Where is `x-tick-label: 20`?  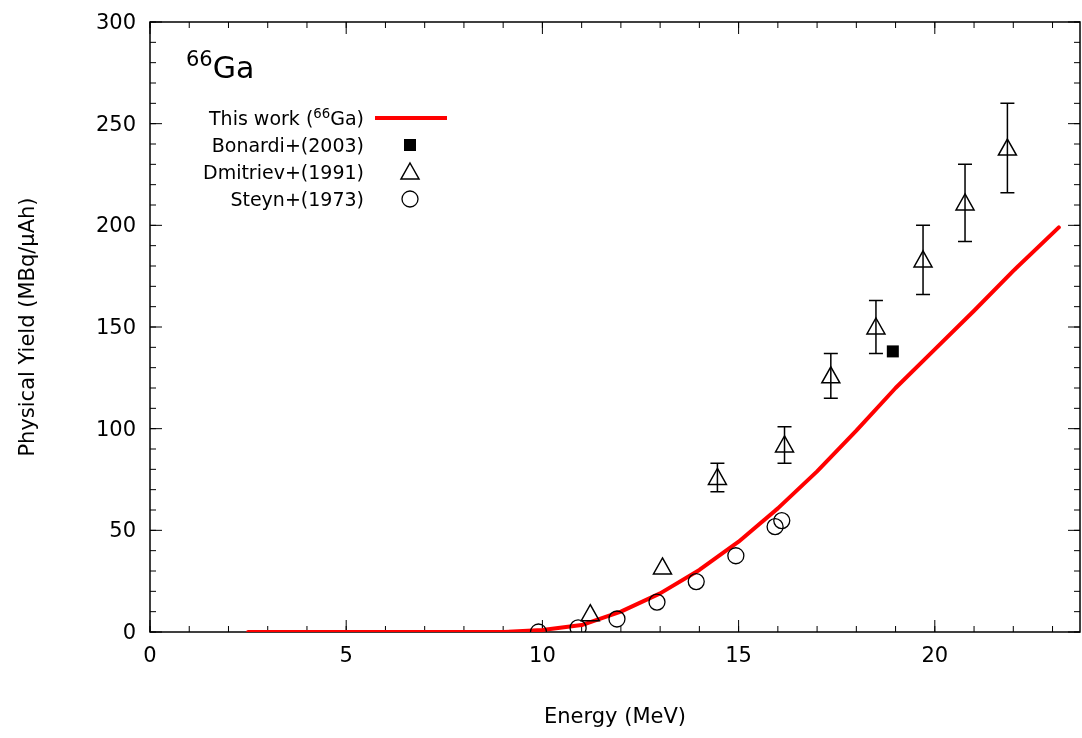
x-tick-label: 20 is located at coordinates (935, 655).